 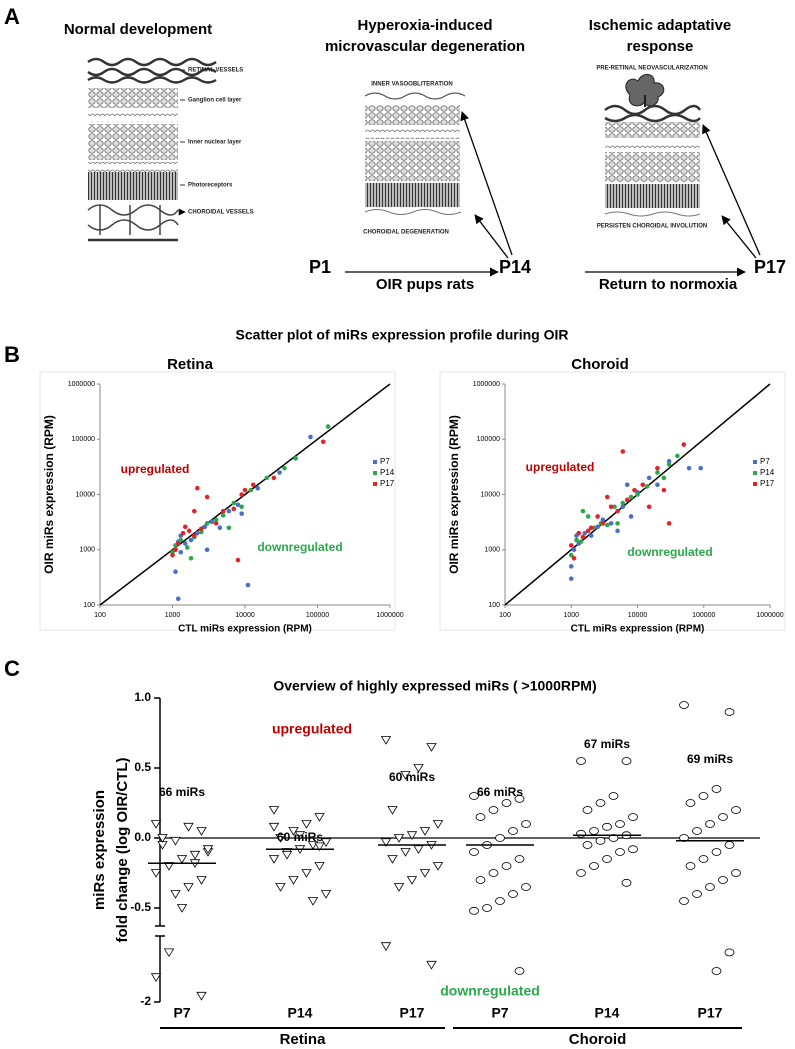 What do you see at coordinates (375, 484) in the screenshot?
I see `legend-swatch` at bounding box center [375, 484].